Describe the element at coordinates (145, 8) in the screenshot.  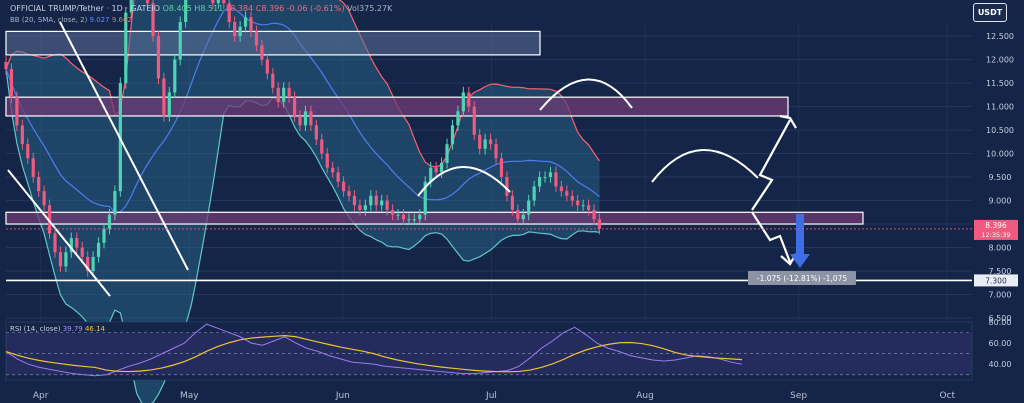
I see `exchange-name: GATEIO` at that location.